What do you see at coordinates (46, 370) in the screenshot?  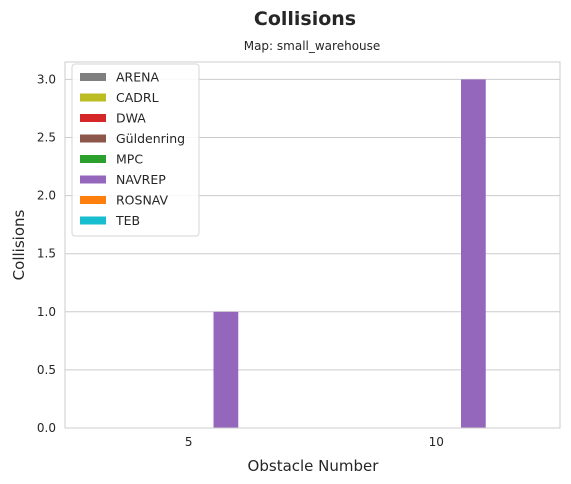 I see `y-tick-label: 0.5` at bounding box center [46, 370].